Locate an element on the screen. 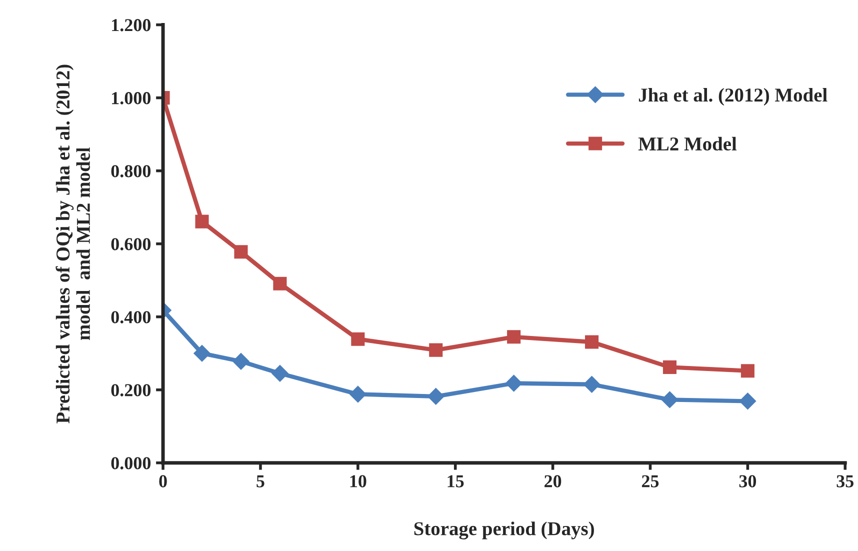 Image resolution: width=858 pixels, height=551 pixels. y-tick-label: 1.200 is located at coordinates (131, 25).